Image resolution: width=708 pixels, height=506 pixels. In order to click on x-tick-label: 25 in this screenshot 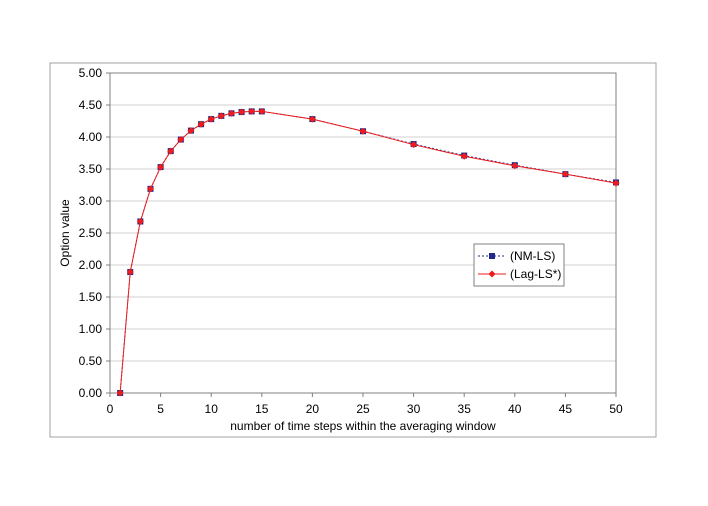, I will do `click(363, 409)`.